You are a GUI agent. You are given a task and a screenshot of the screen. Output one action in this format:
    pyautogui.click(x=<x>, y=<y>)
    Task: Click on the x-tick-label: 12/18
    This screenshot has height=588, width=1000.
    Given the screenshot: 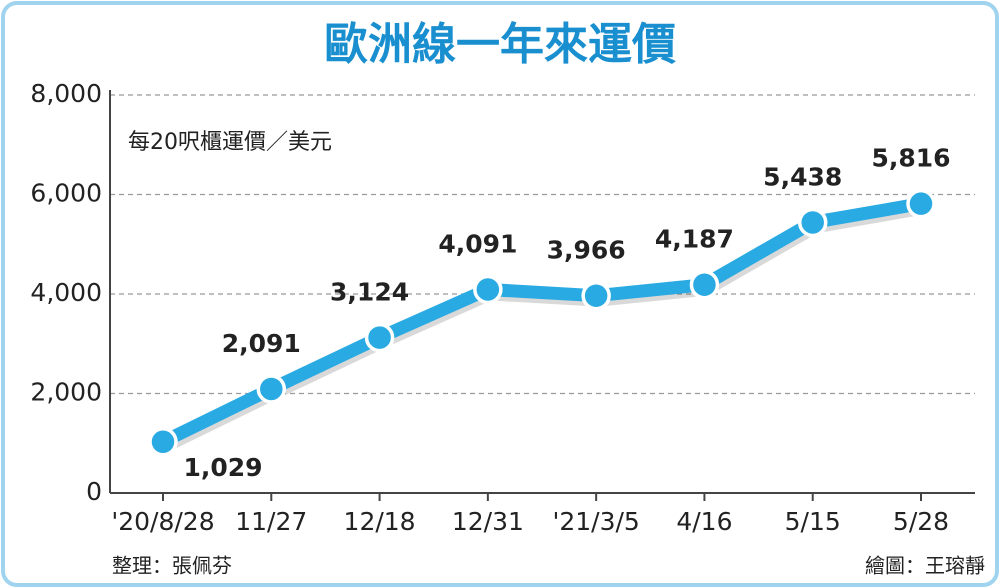 What is the action you would take?
    pyautogui.click(x=380, y=521)
    